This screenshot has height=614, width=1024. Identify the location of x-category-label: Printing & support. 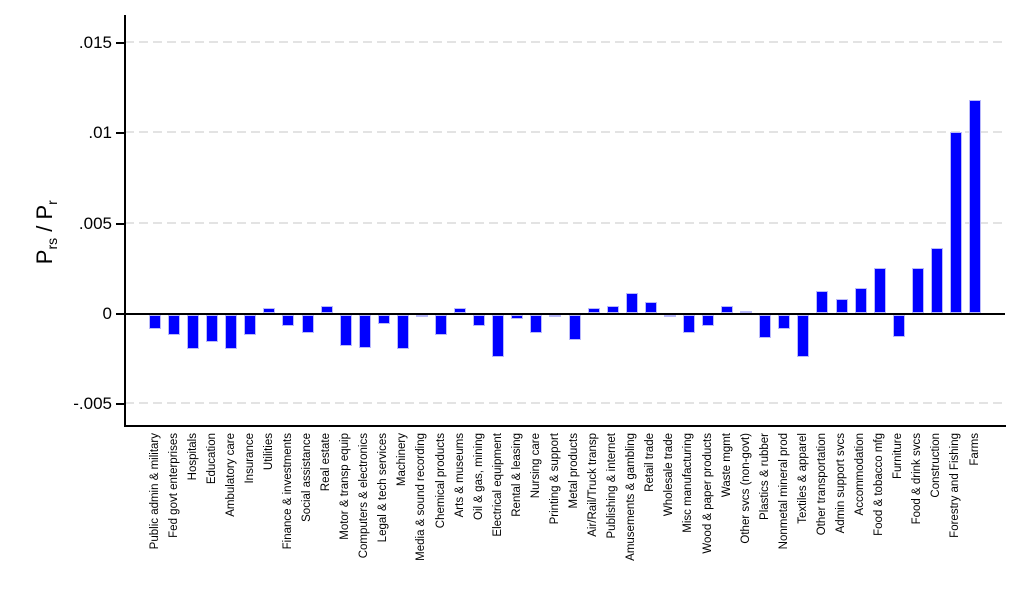
(554, 479).